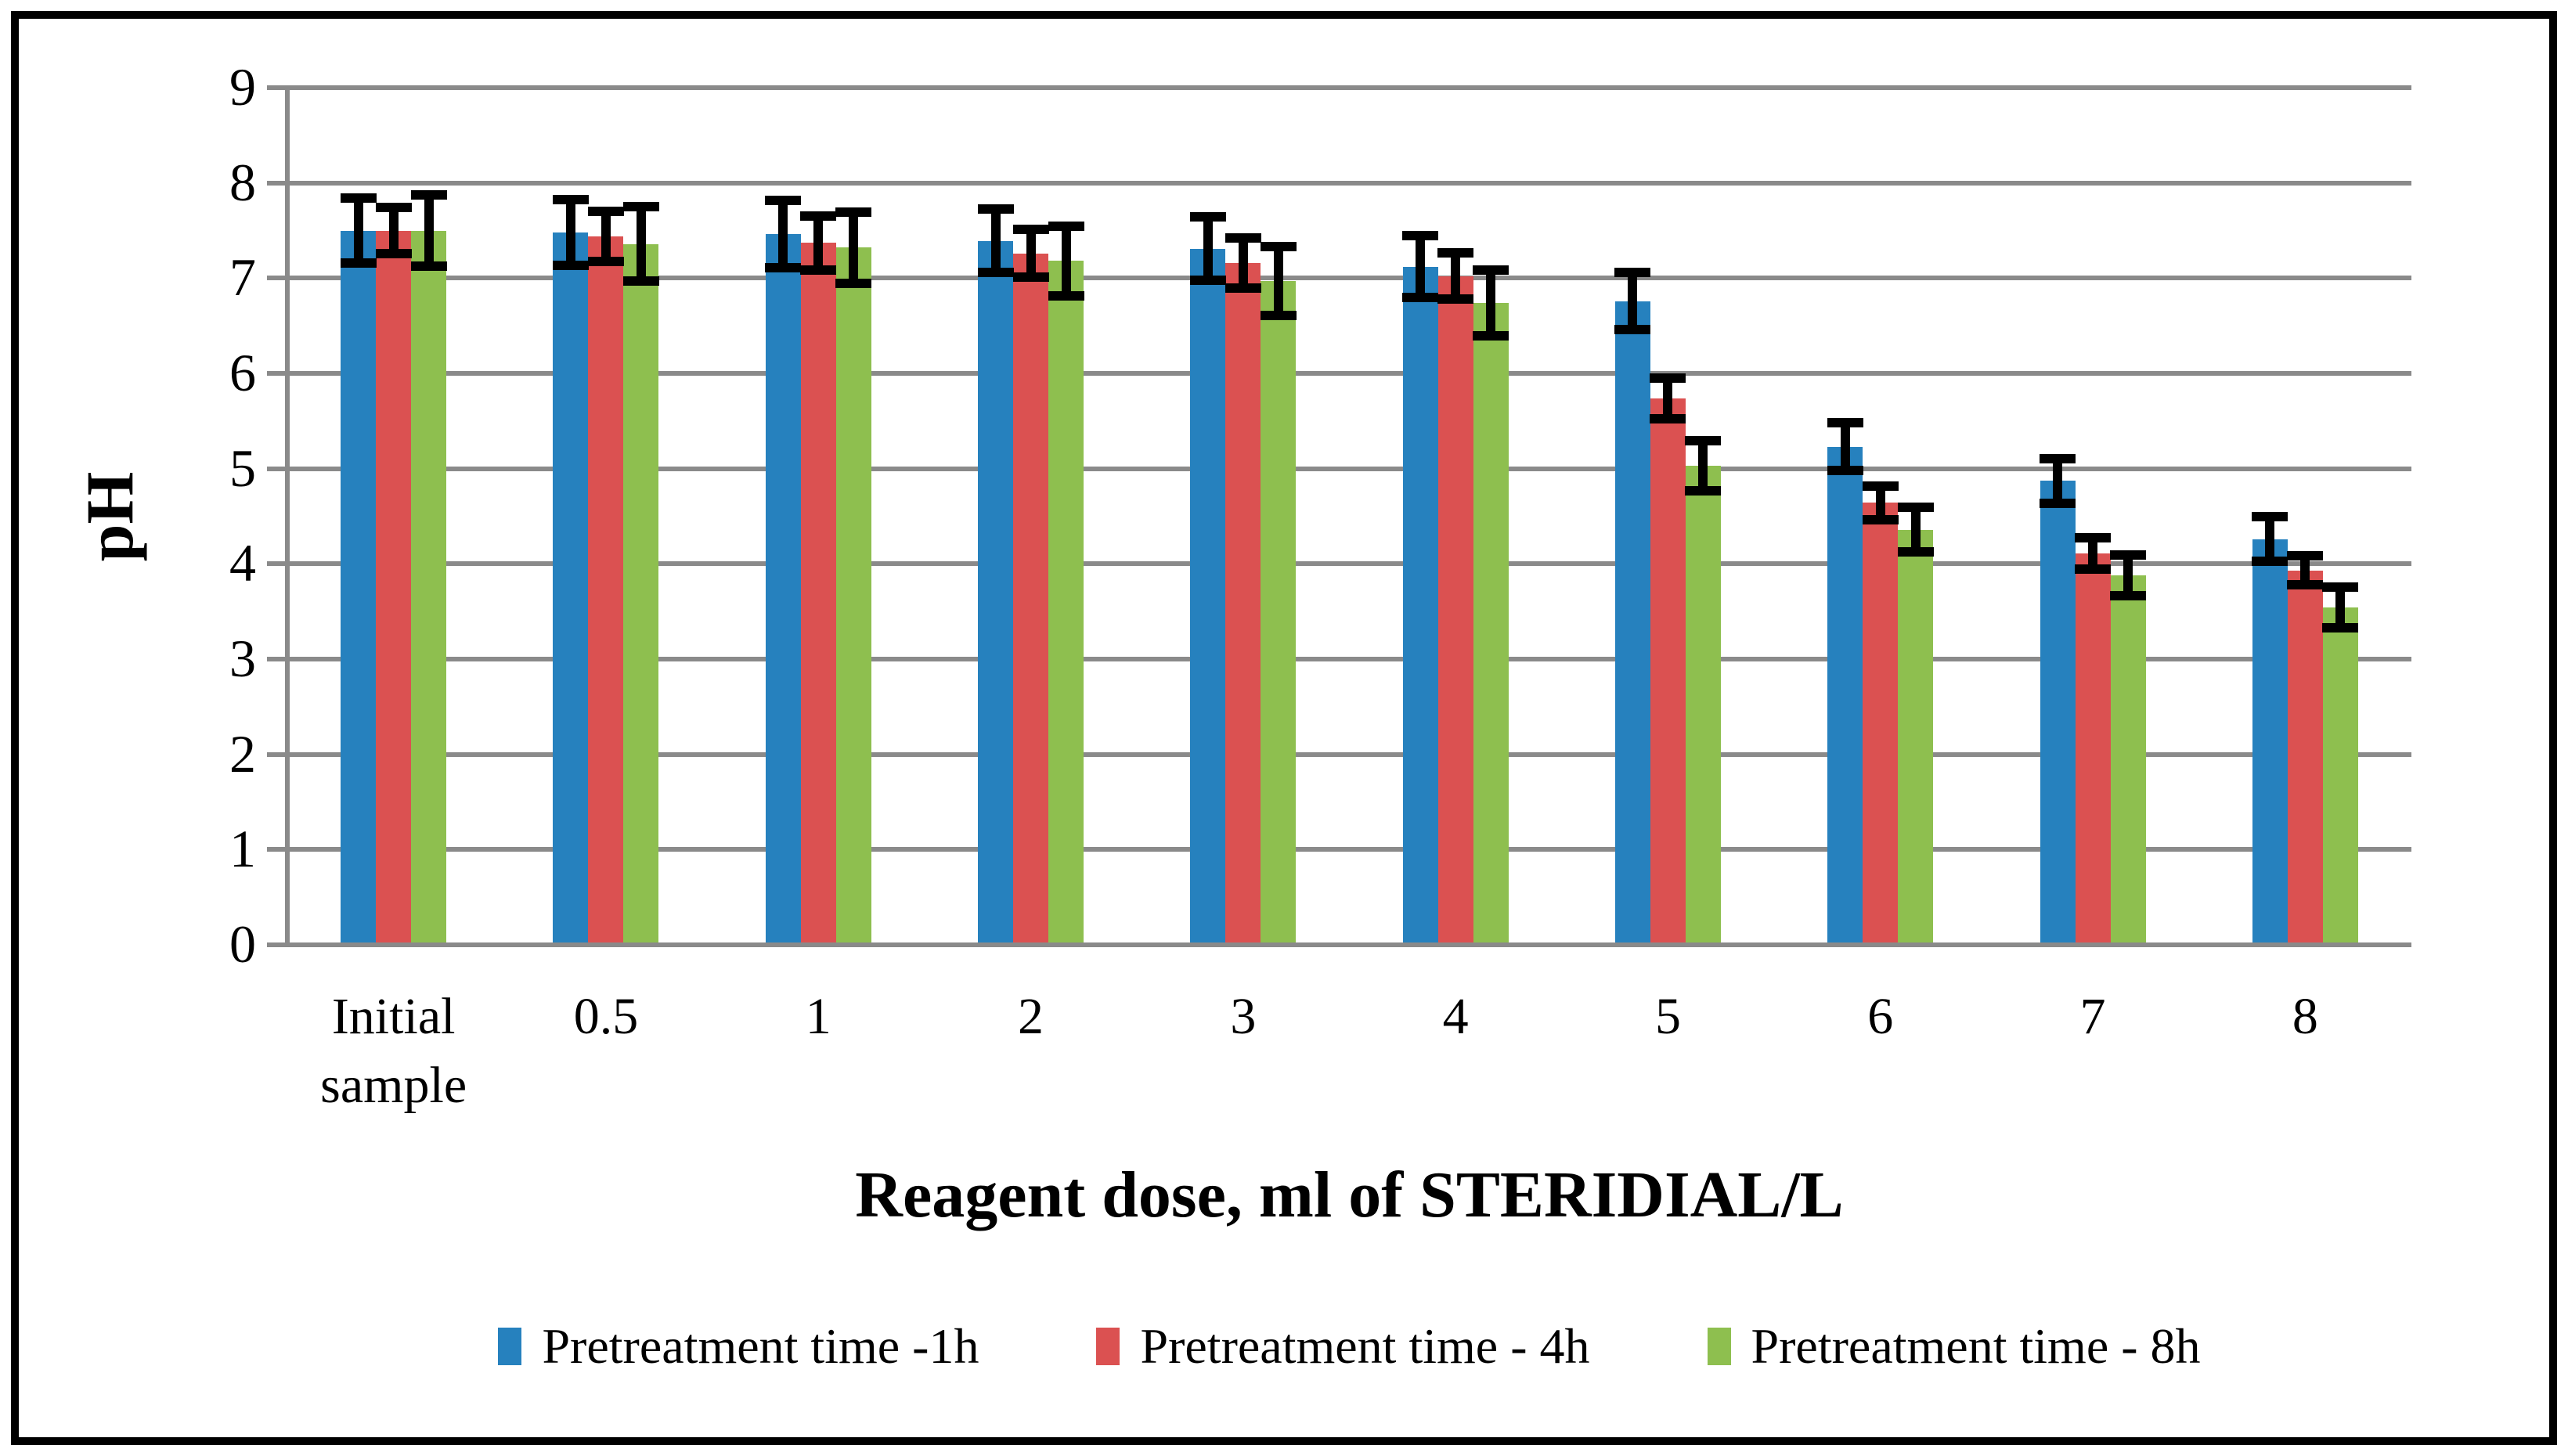 The height and width of the screenshot is (1456, 2568). What do you see at coordinates (854, 247) in the screenshot?
I see `error-bar-line-series3-cat3` at bounding box center [854, 247].